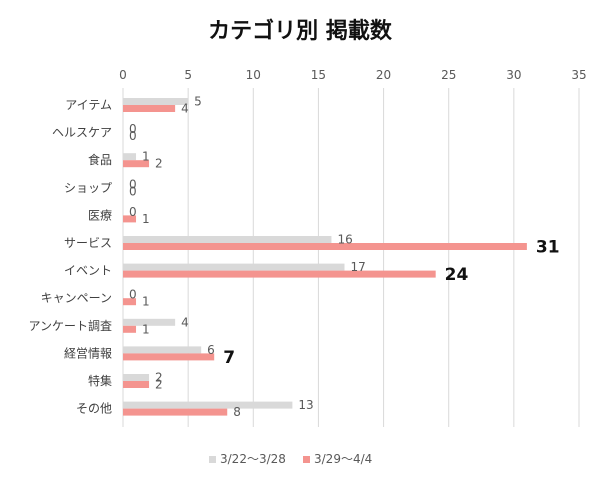  Describe the element at coordinates (448, 75) in the screenshot. I see `x-tick-label: 25` at that location.